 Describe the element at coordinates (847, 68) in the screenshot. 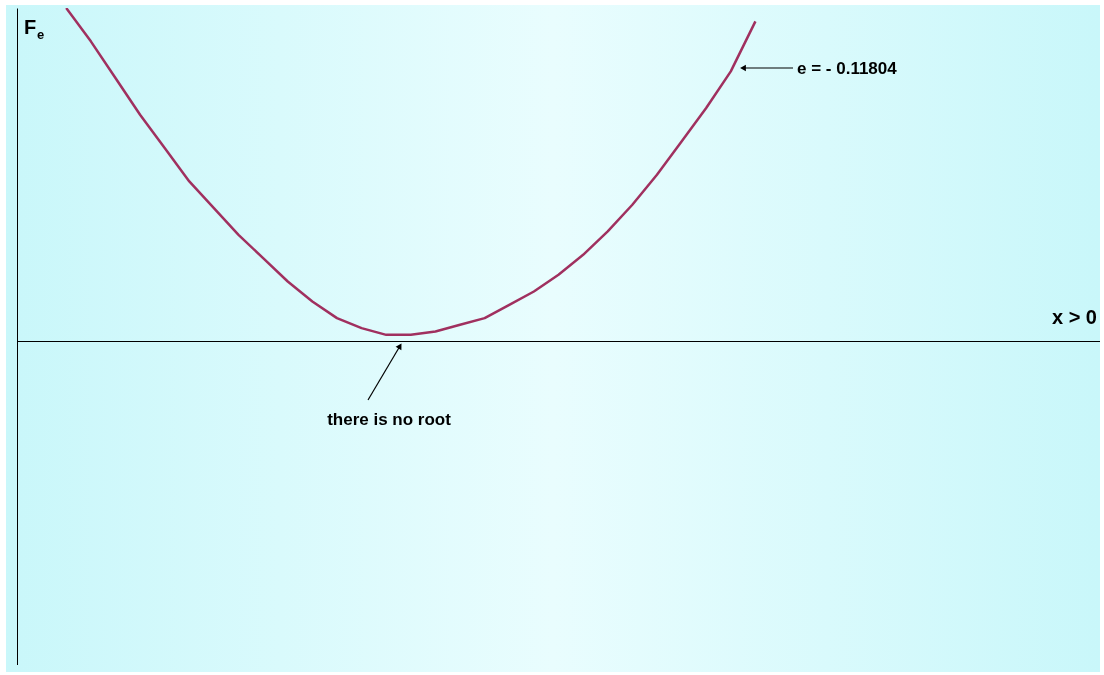

I see `annotation: e = - 0.11804` at that location.